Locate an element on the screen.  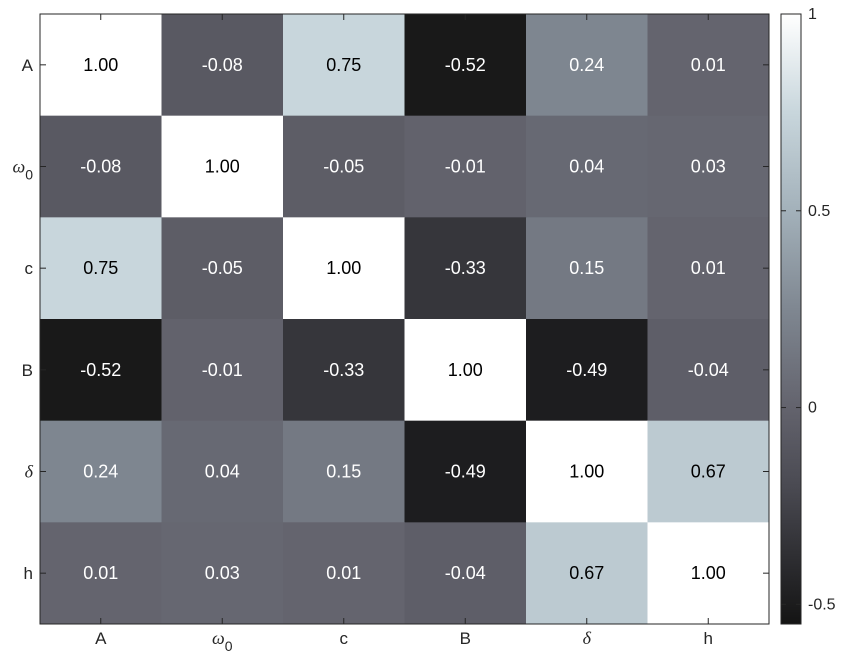
colorbar-tick-label: 0.5 is located at coordinates (819, 211).